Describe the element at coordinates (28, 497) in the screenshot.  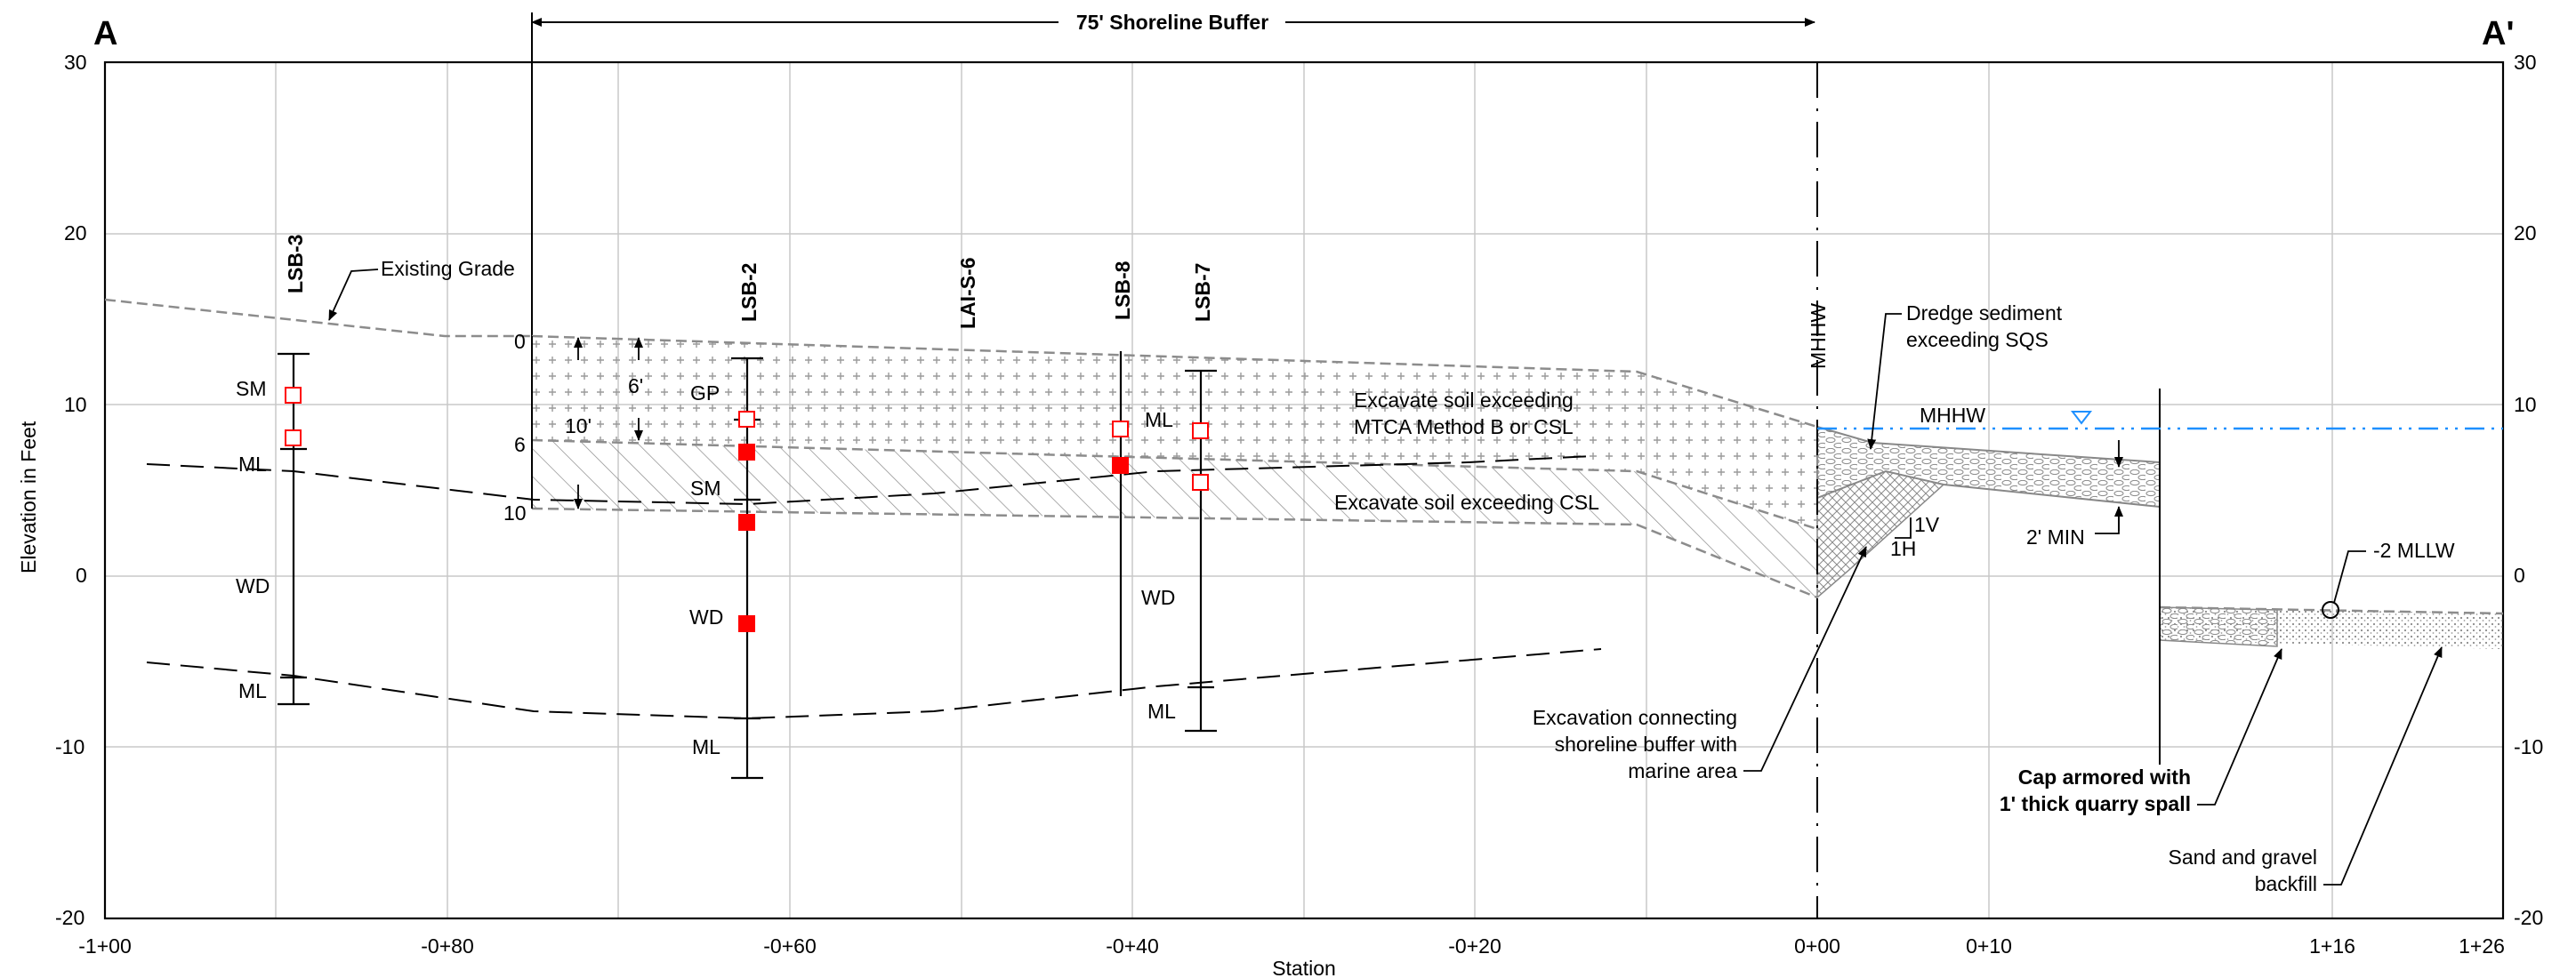
I see `y-axis-label: Elevation in Feet` at that location.